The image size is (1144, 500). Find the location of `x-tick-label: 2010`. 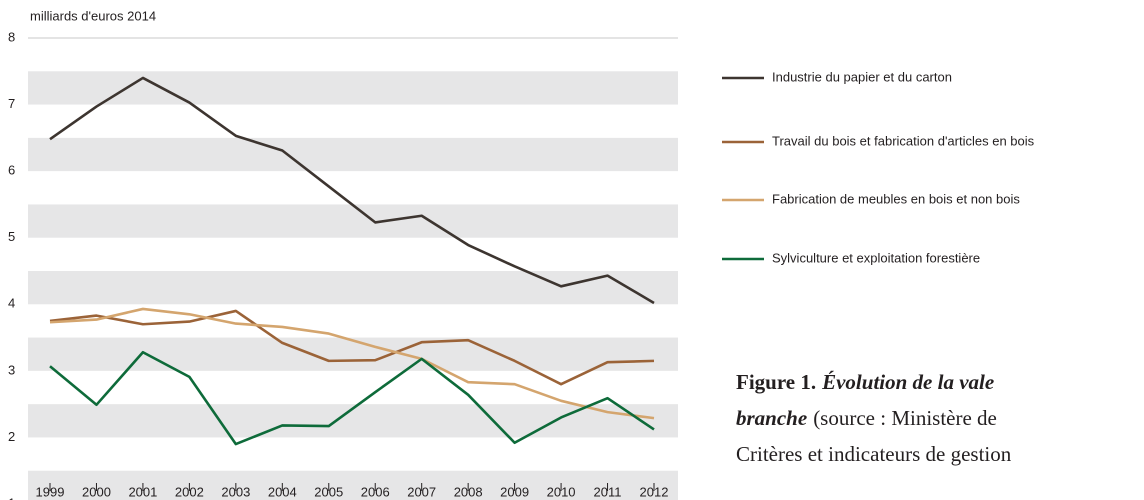

x-tick-label: 2010 is located at coordinates (561, 491).